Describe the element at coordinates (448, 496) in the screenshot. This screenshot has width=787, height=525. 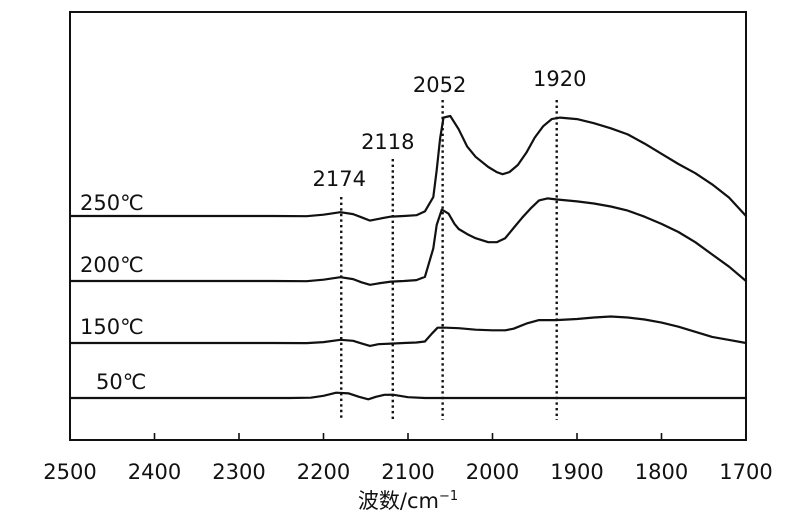
I see `x-axis-title-superscript: −1` at that location.